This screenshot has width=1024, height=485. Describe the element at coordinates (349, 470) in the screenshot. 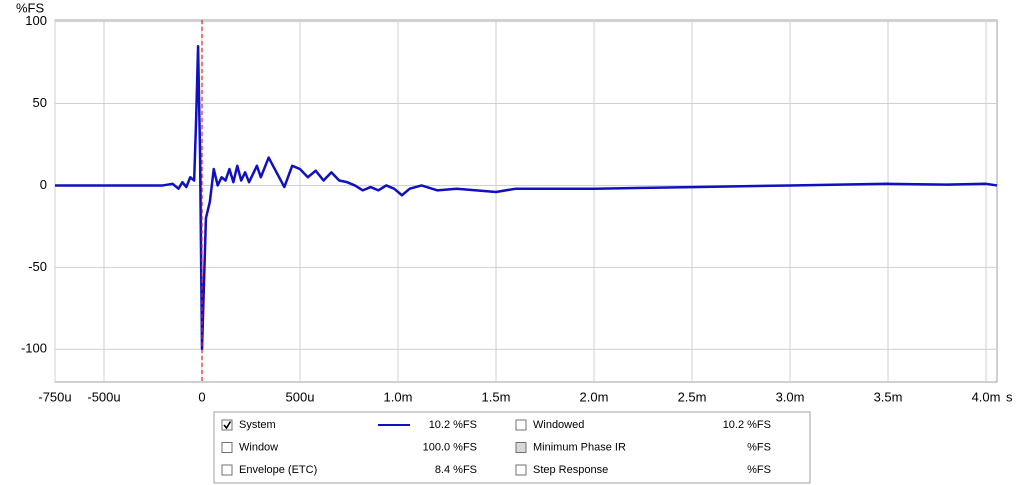

I see `legend-item: Envelope (ETC) 8.4 %FS` at that location.